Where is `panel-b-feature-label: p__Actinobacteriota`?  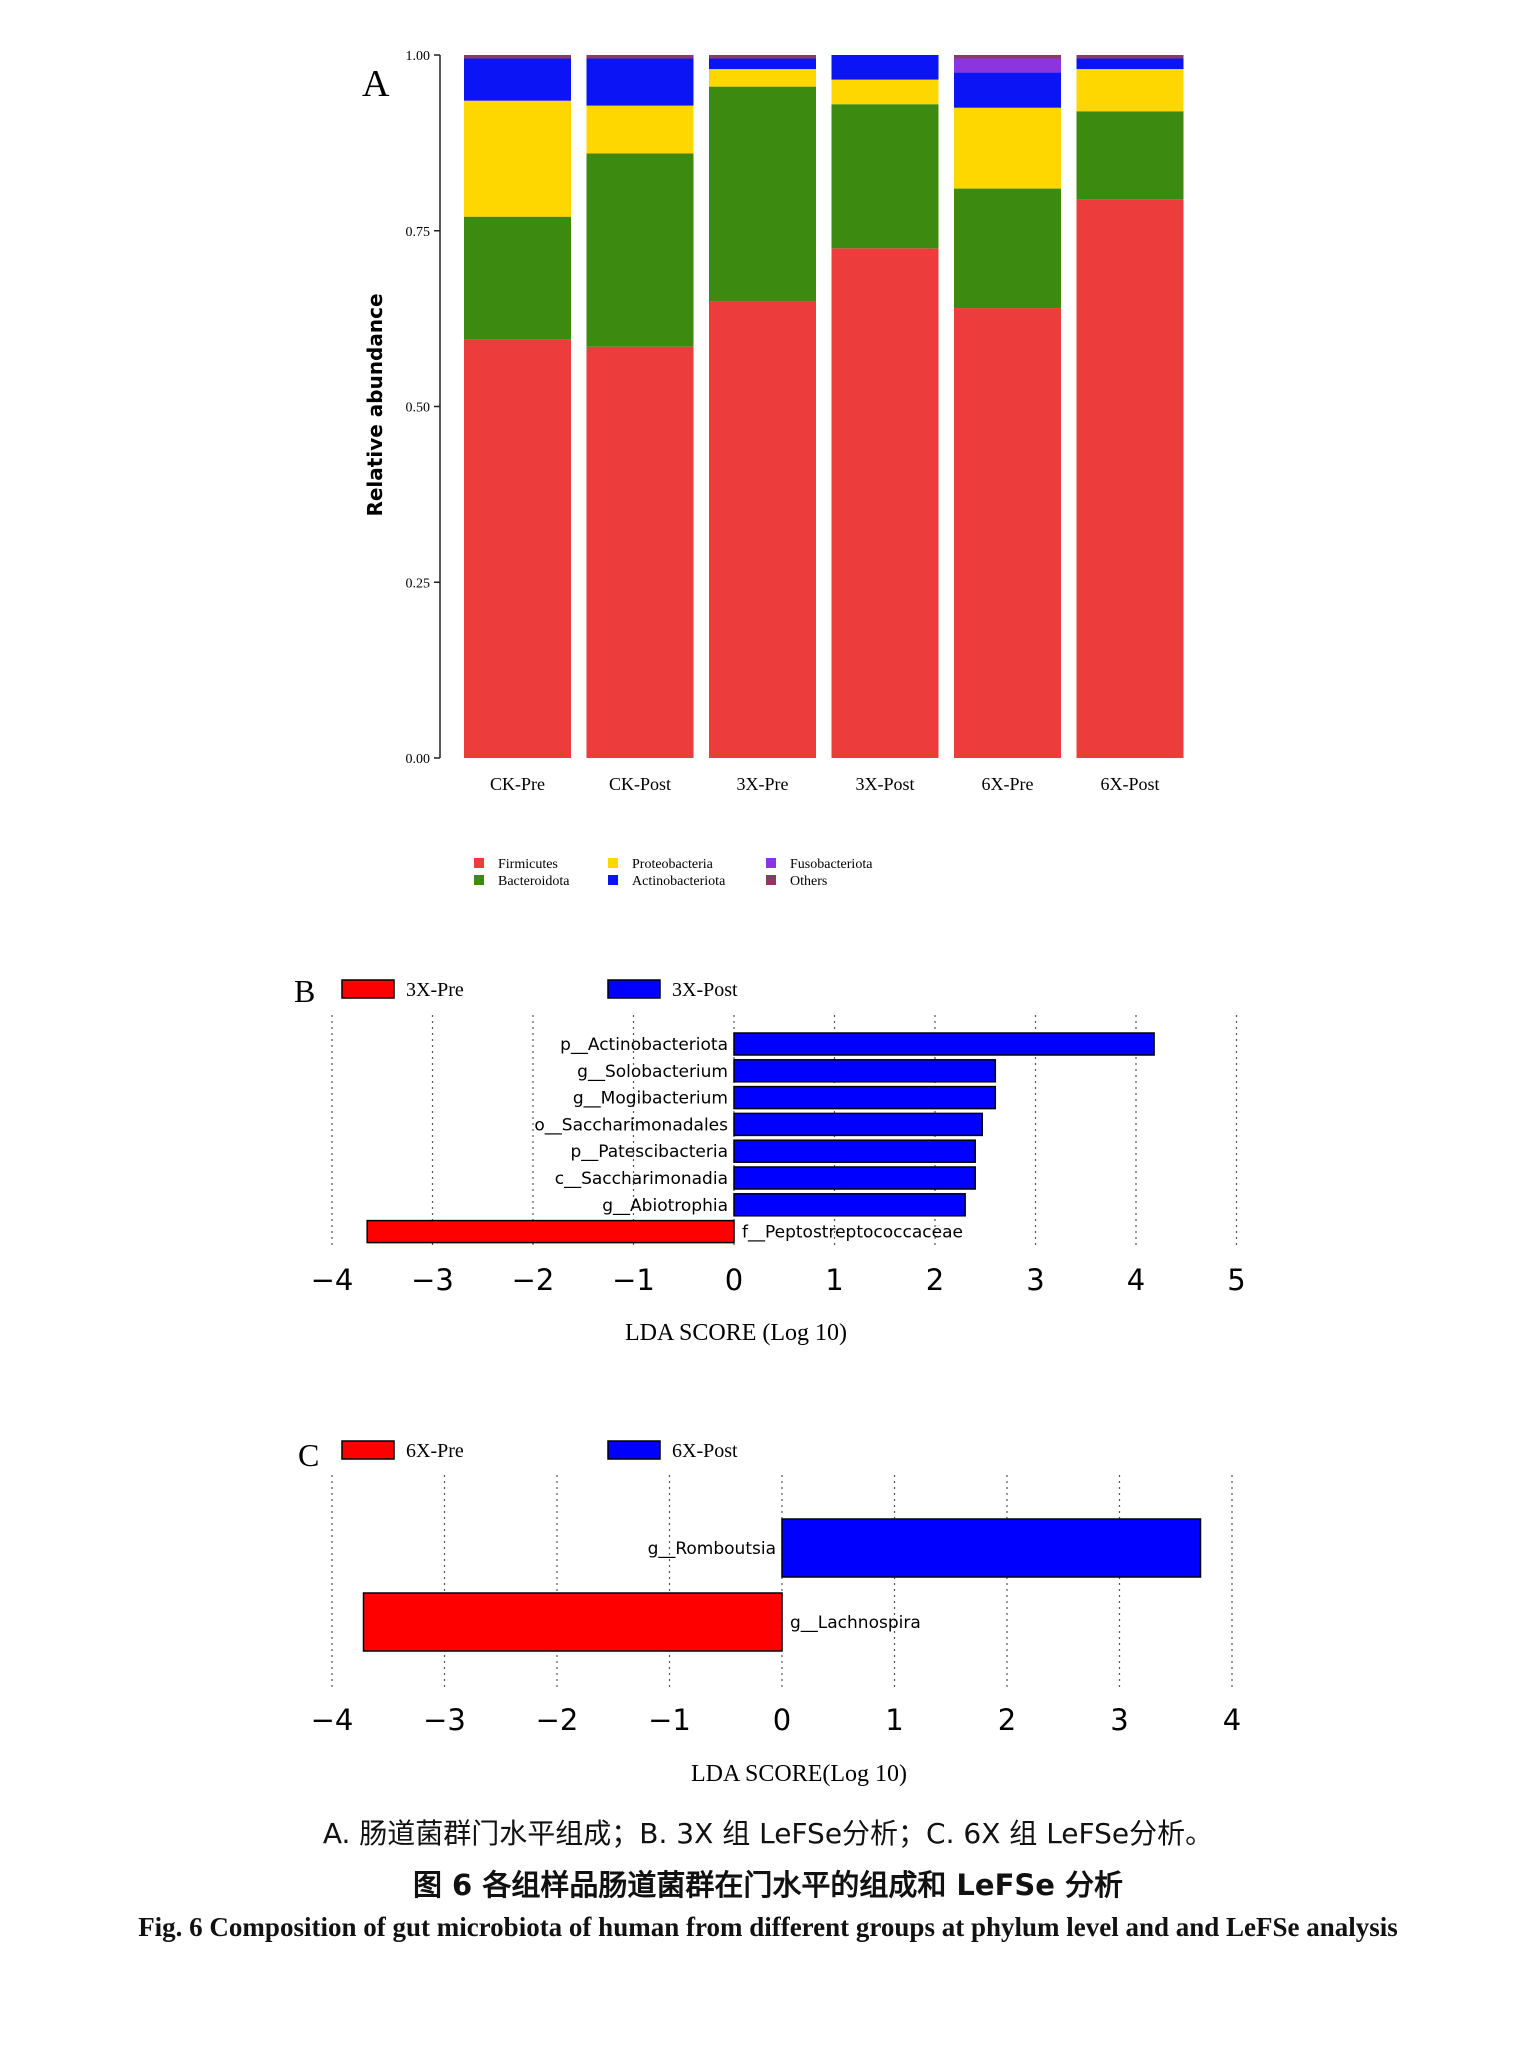 panel-b-feature-label: p__Actinobacteriota is located at coordinates (644, 1045).